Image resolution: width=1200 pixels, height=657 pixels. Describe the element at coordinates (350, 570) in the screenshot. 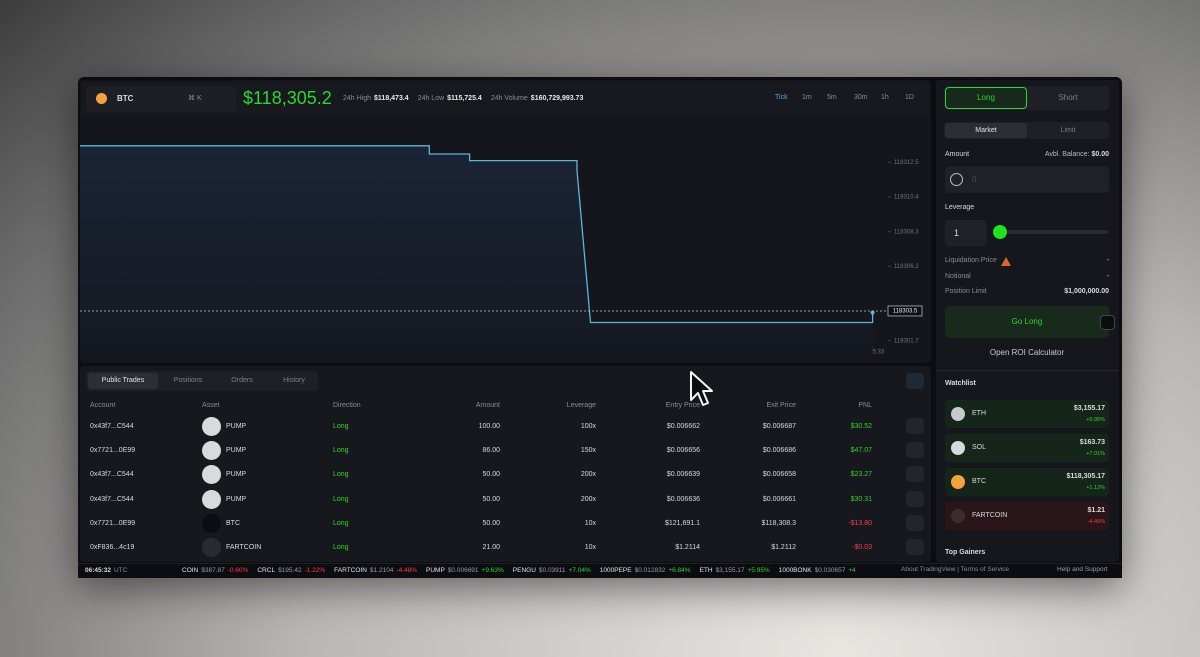

I see `ticker-symbol: FARTCOIN` at that location.